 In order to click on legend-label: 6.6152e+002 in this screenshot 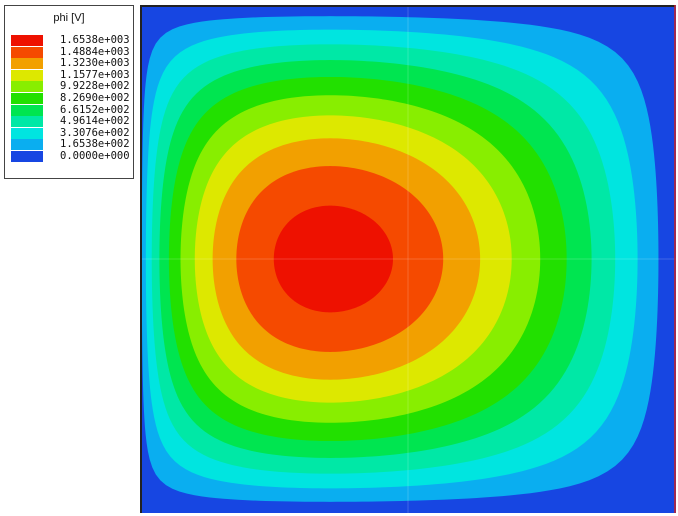, I will do `click(95, 109)`.